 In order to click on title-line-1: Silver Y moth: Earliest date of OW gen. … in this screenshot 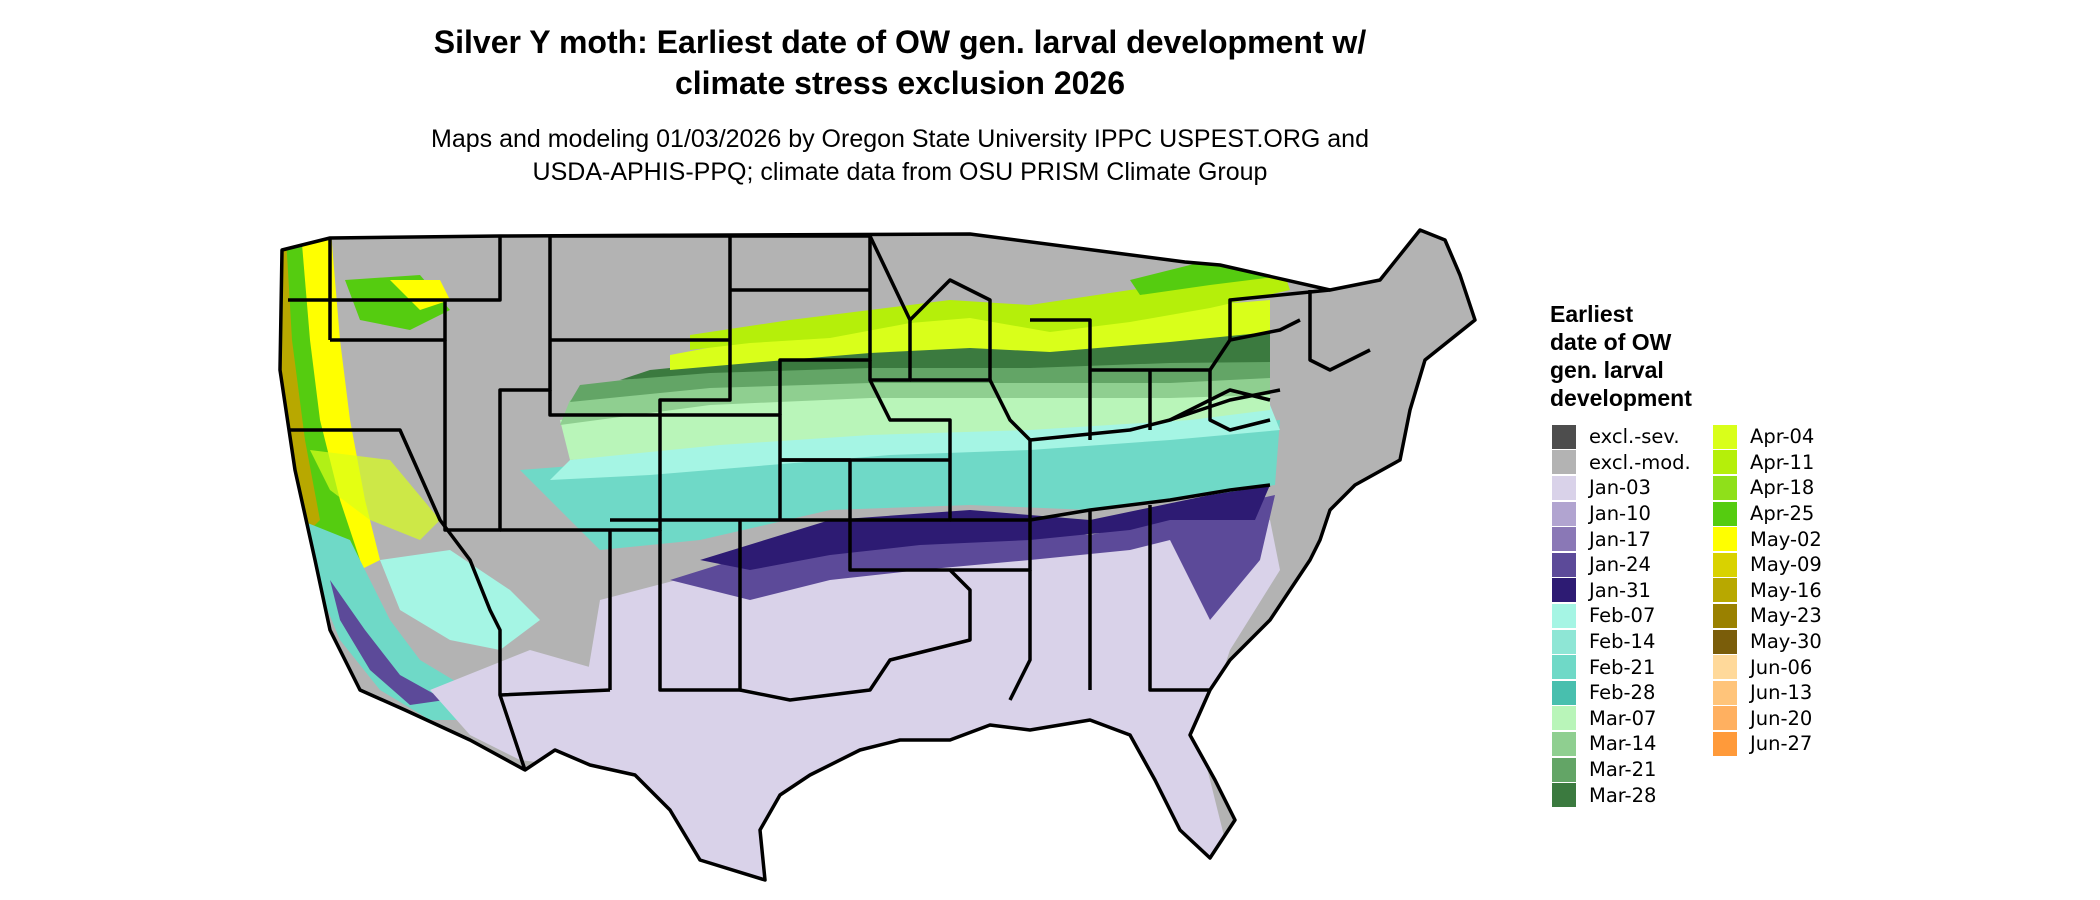, I will do `click(900, 42)`.